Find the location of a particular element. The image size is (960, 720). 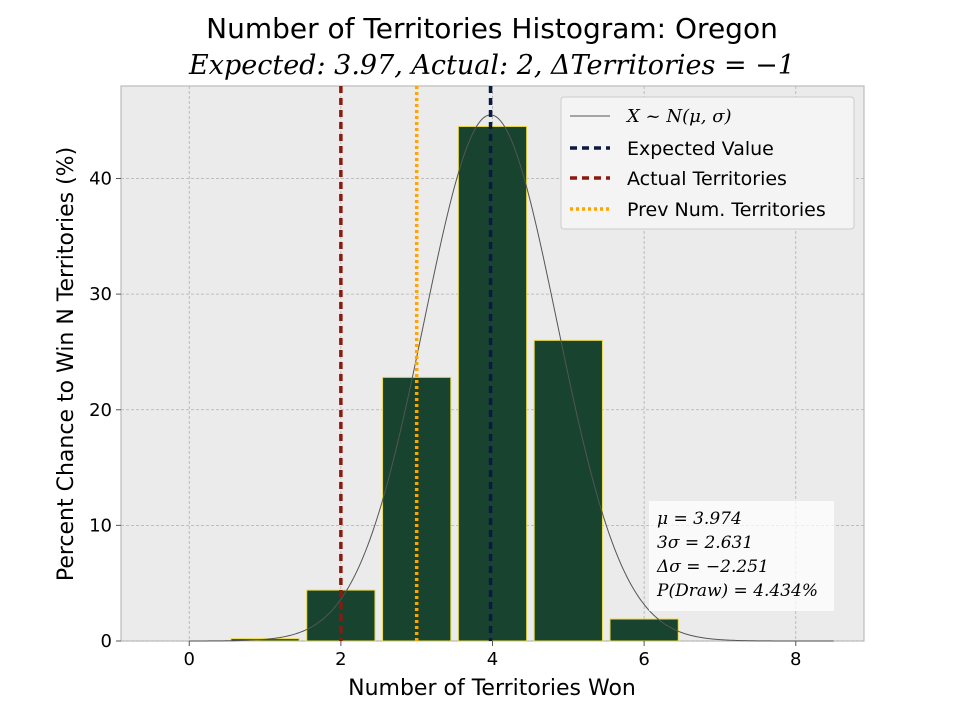

x-tick-label-0: 0 is located at coordinates (189, 659).